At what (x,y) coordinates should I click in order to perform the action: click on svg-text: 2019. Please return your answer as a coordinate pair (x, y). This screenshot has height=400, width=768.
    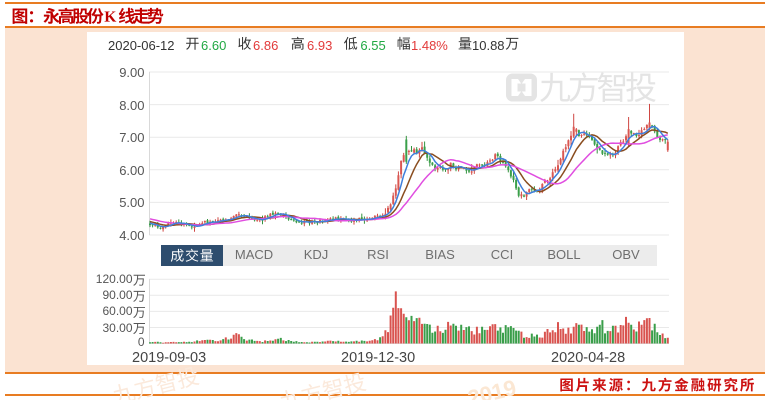
    Looking at the image, I should click on (492, 387).